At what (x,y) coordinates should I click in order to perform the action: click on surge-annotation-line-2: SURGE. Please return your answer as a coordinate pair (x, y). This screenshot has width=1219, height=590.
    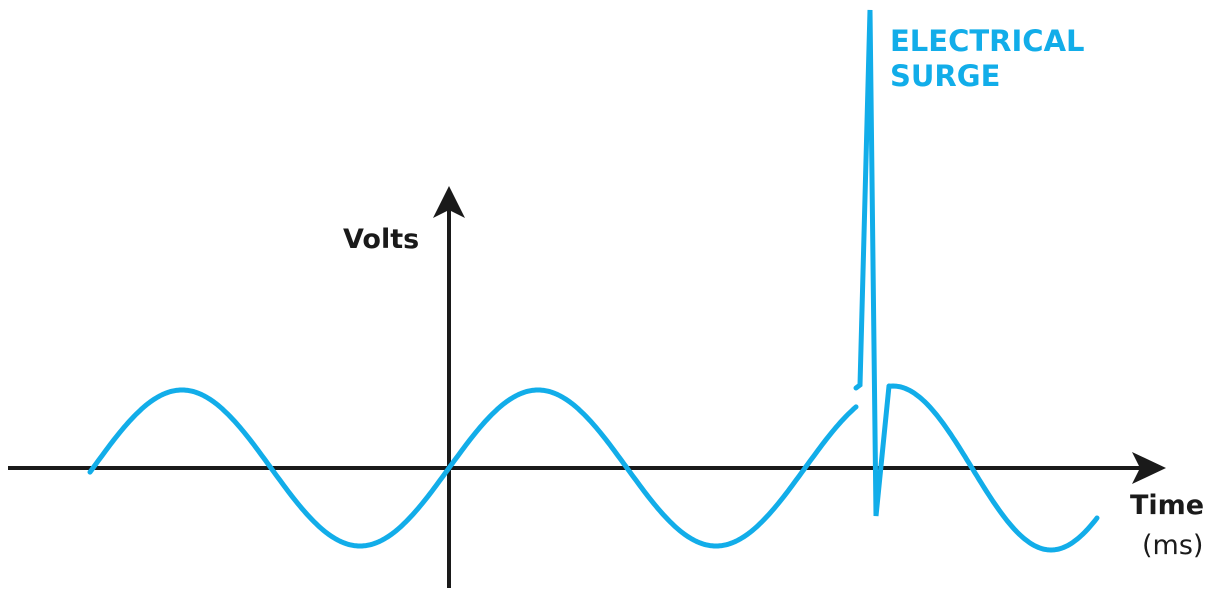
    Looking at the image, I should click on (945, 75).